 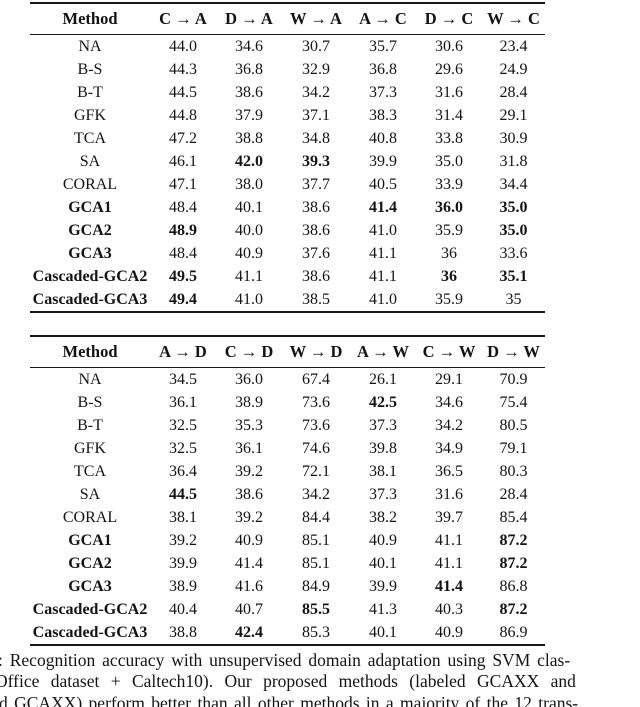 What do you see at coordinates (183, 92) in the screenshot?
I see `value-cell: 44.5` at bounding box center [183, 92].